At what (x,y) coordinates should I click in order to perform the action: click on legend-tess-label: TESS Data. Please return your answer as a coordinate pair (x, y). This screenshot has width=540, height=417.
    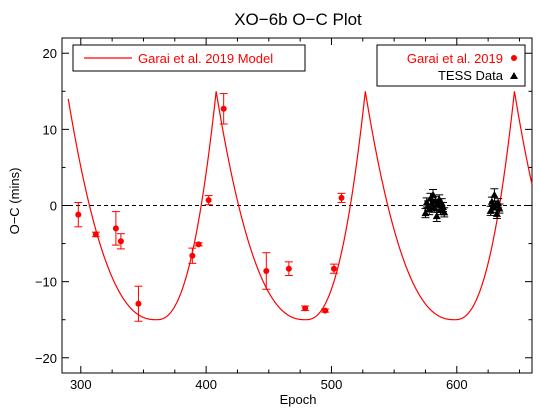
    Looking at the image, I should click on (471, 75).